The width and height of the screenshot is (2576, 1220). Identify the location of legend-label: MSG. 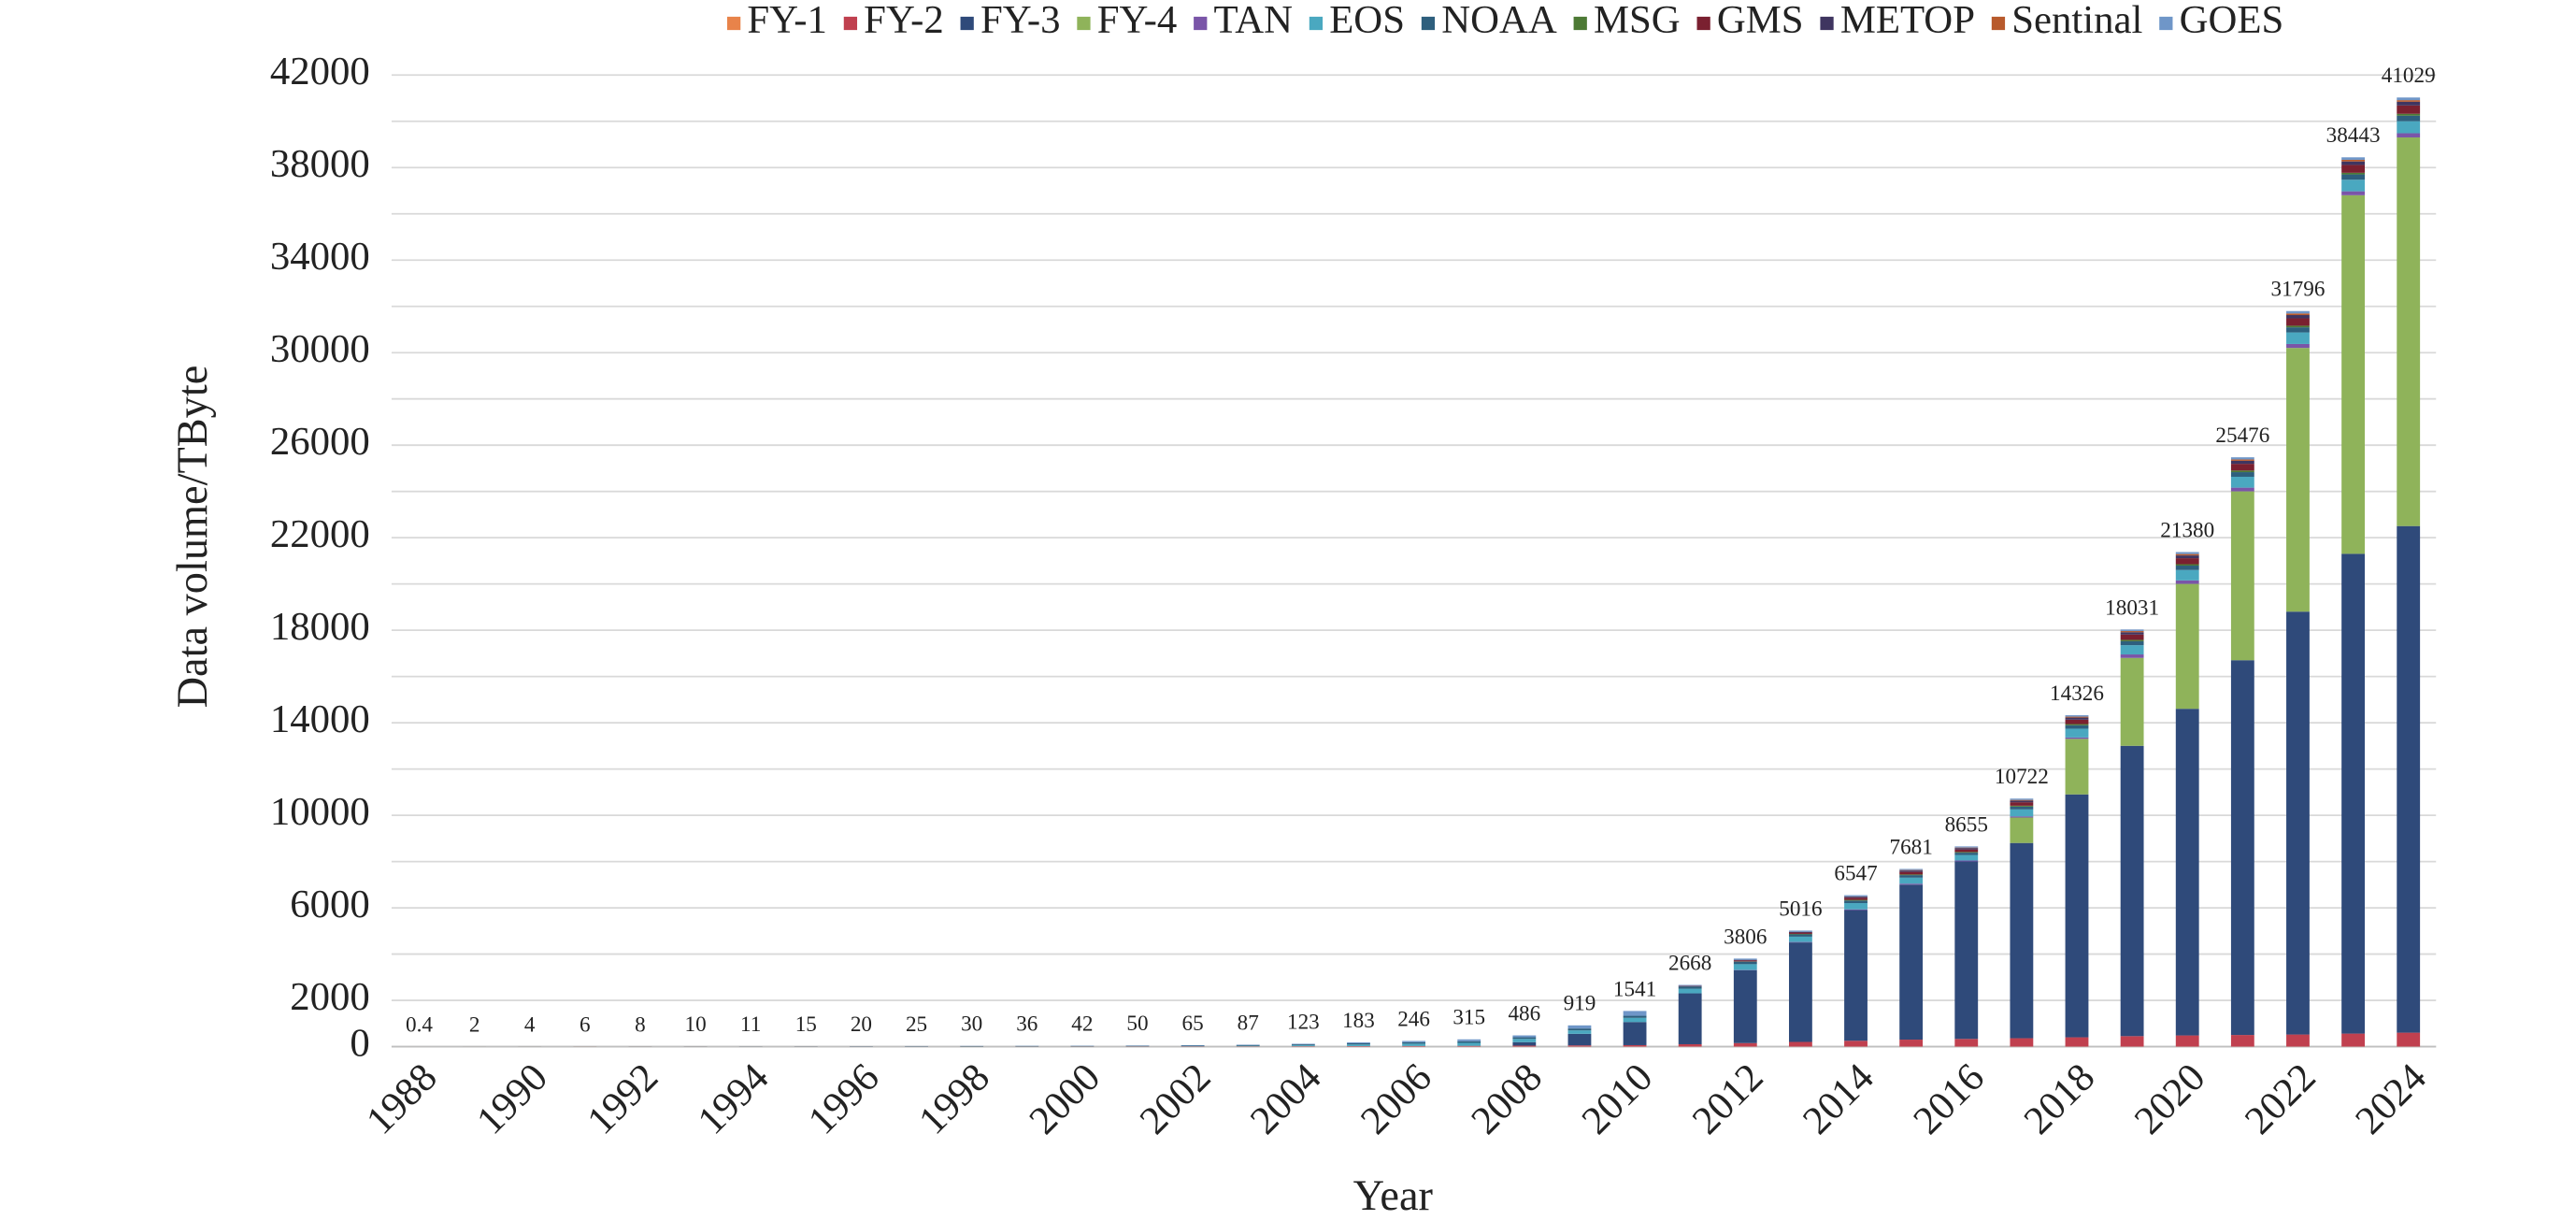
(1637, 21).